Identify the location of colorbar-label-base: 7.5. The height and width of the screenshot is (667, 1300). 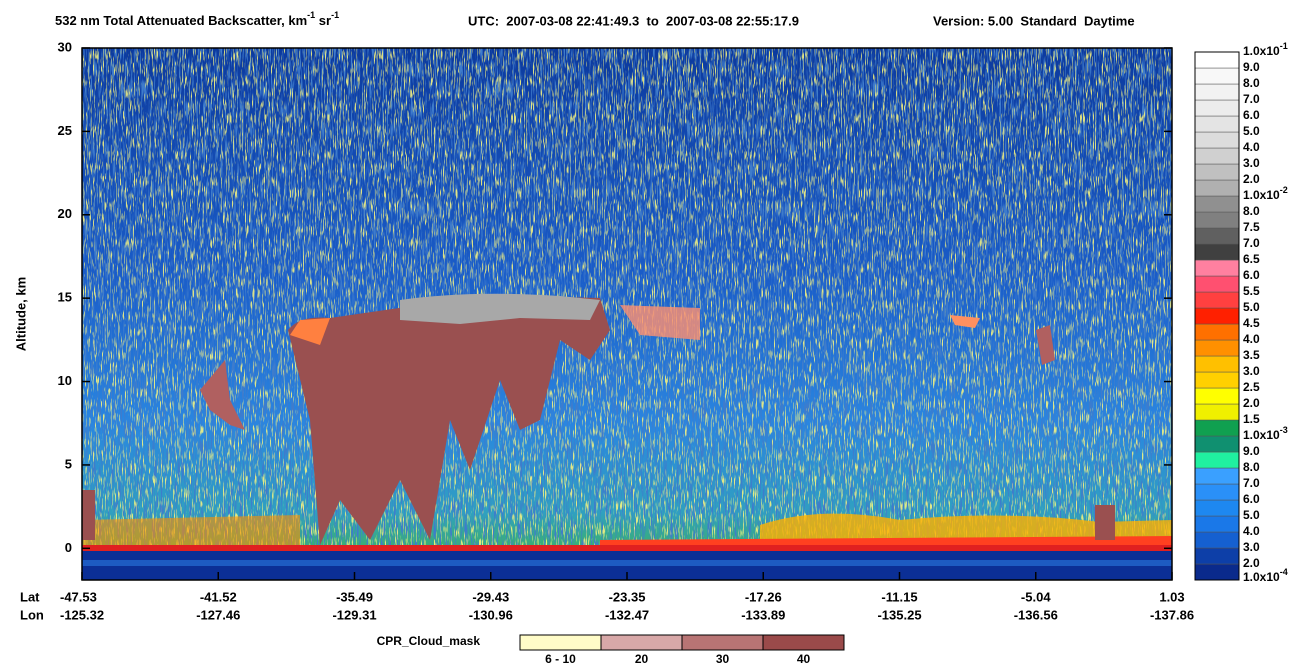
(1251, 227).